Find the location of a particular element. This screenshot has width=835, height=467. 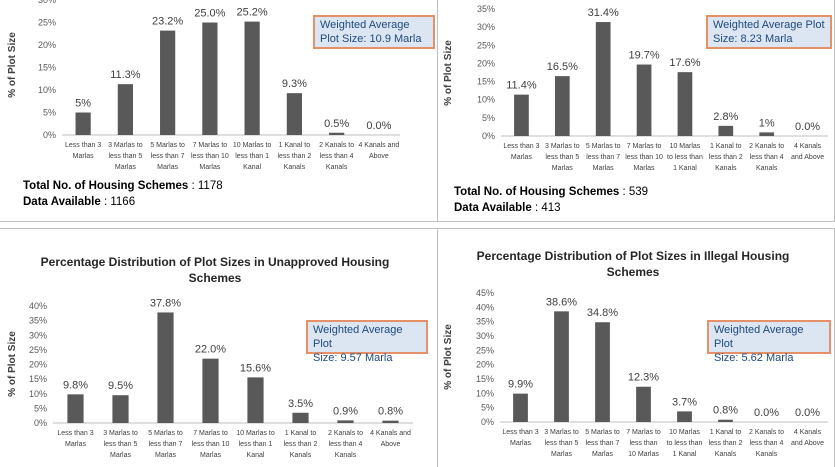

total-schemes-value: : 539 is located at coordinates (635, 192).